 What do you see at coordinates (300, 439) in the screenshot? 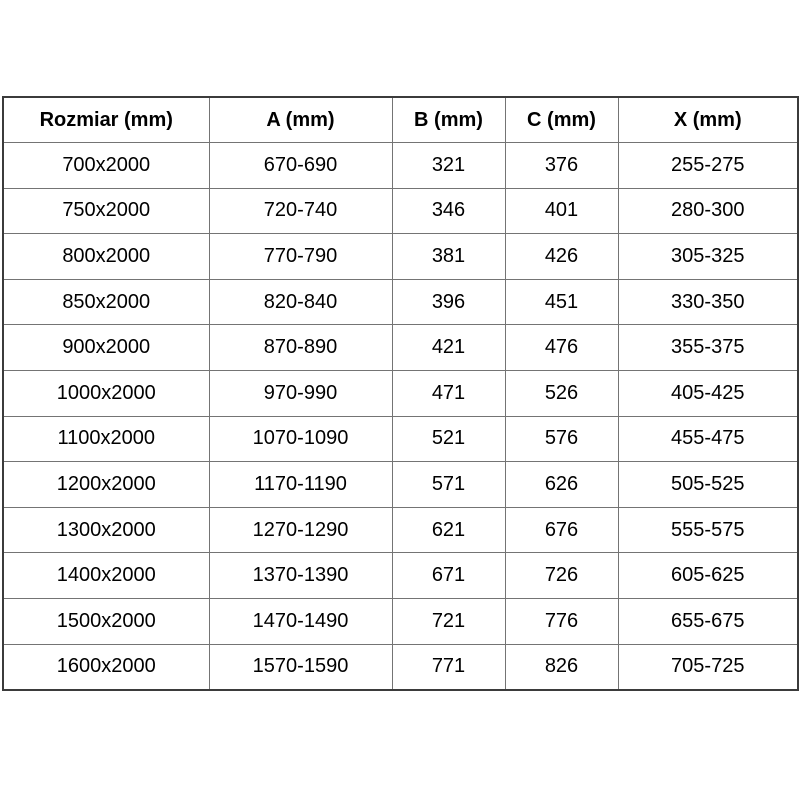
I see `table-cell: 1070-1090` at bounding box center [300, 439].